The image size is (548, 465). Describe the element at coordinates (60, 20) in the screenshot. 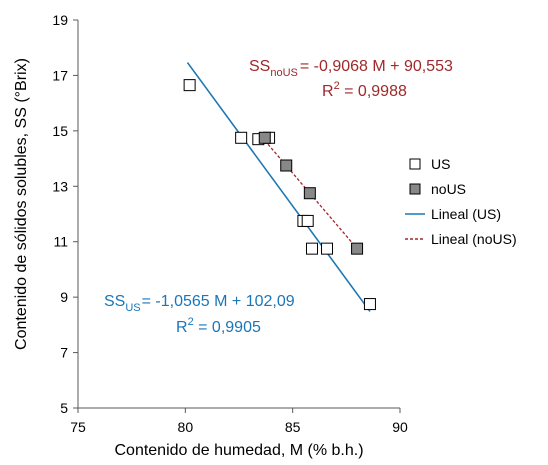

I see `y-tick-label: 19` at that location.